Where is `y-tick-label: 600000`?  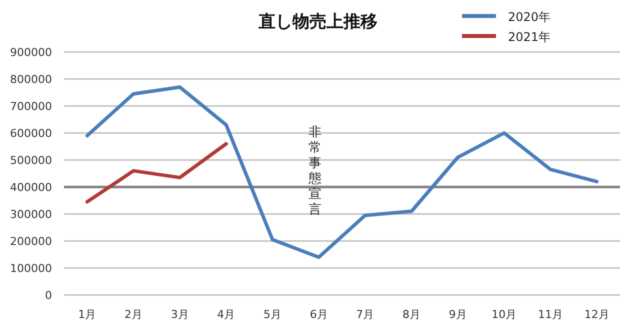
y-tick-label: 600000 is located at coordinates (31, 133).